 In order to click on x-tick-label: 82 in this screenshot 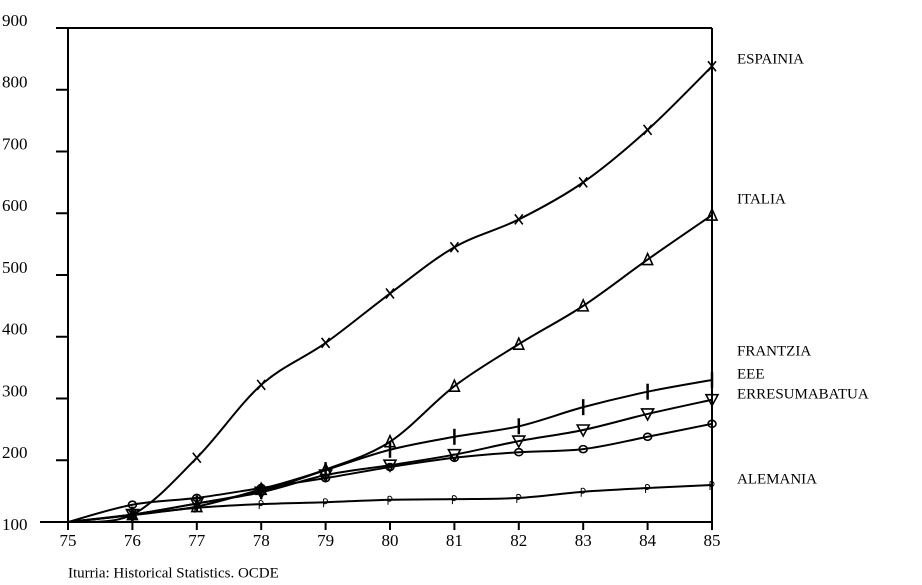, I will do `click(518, 540)`.